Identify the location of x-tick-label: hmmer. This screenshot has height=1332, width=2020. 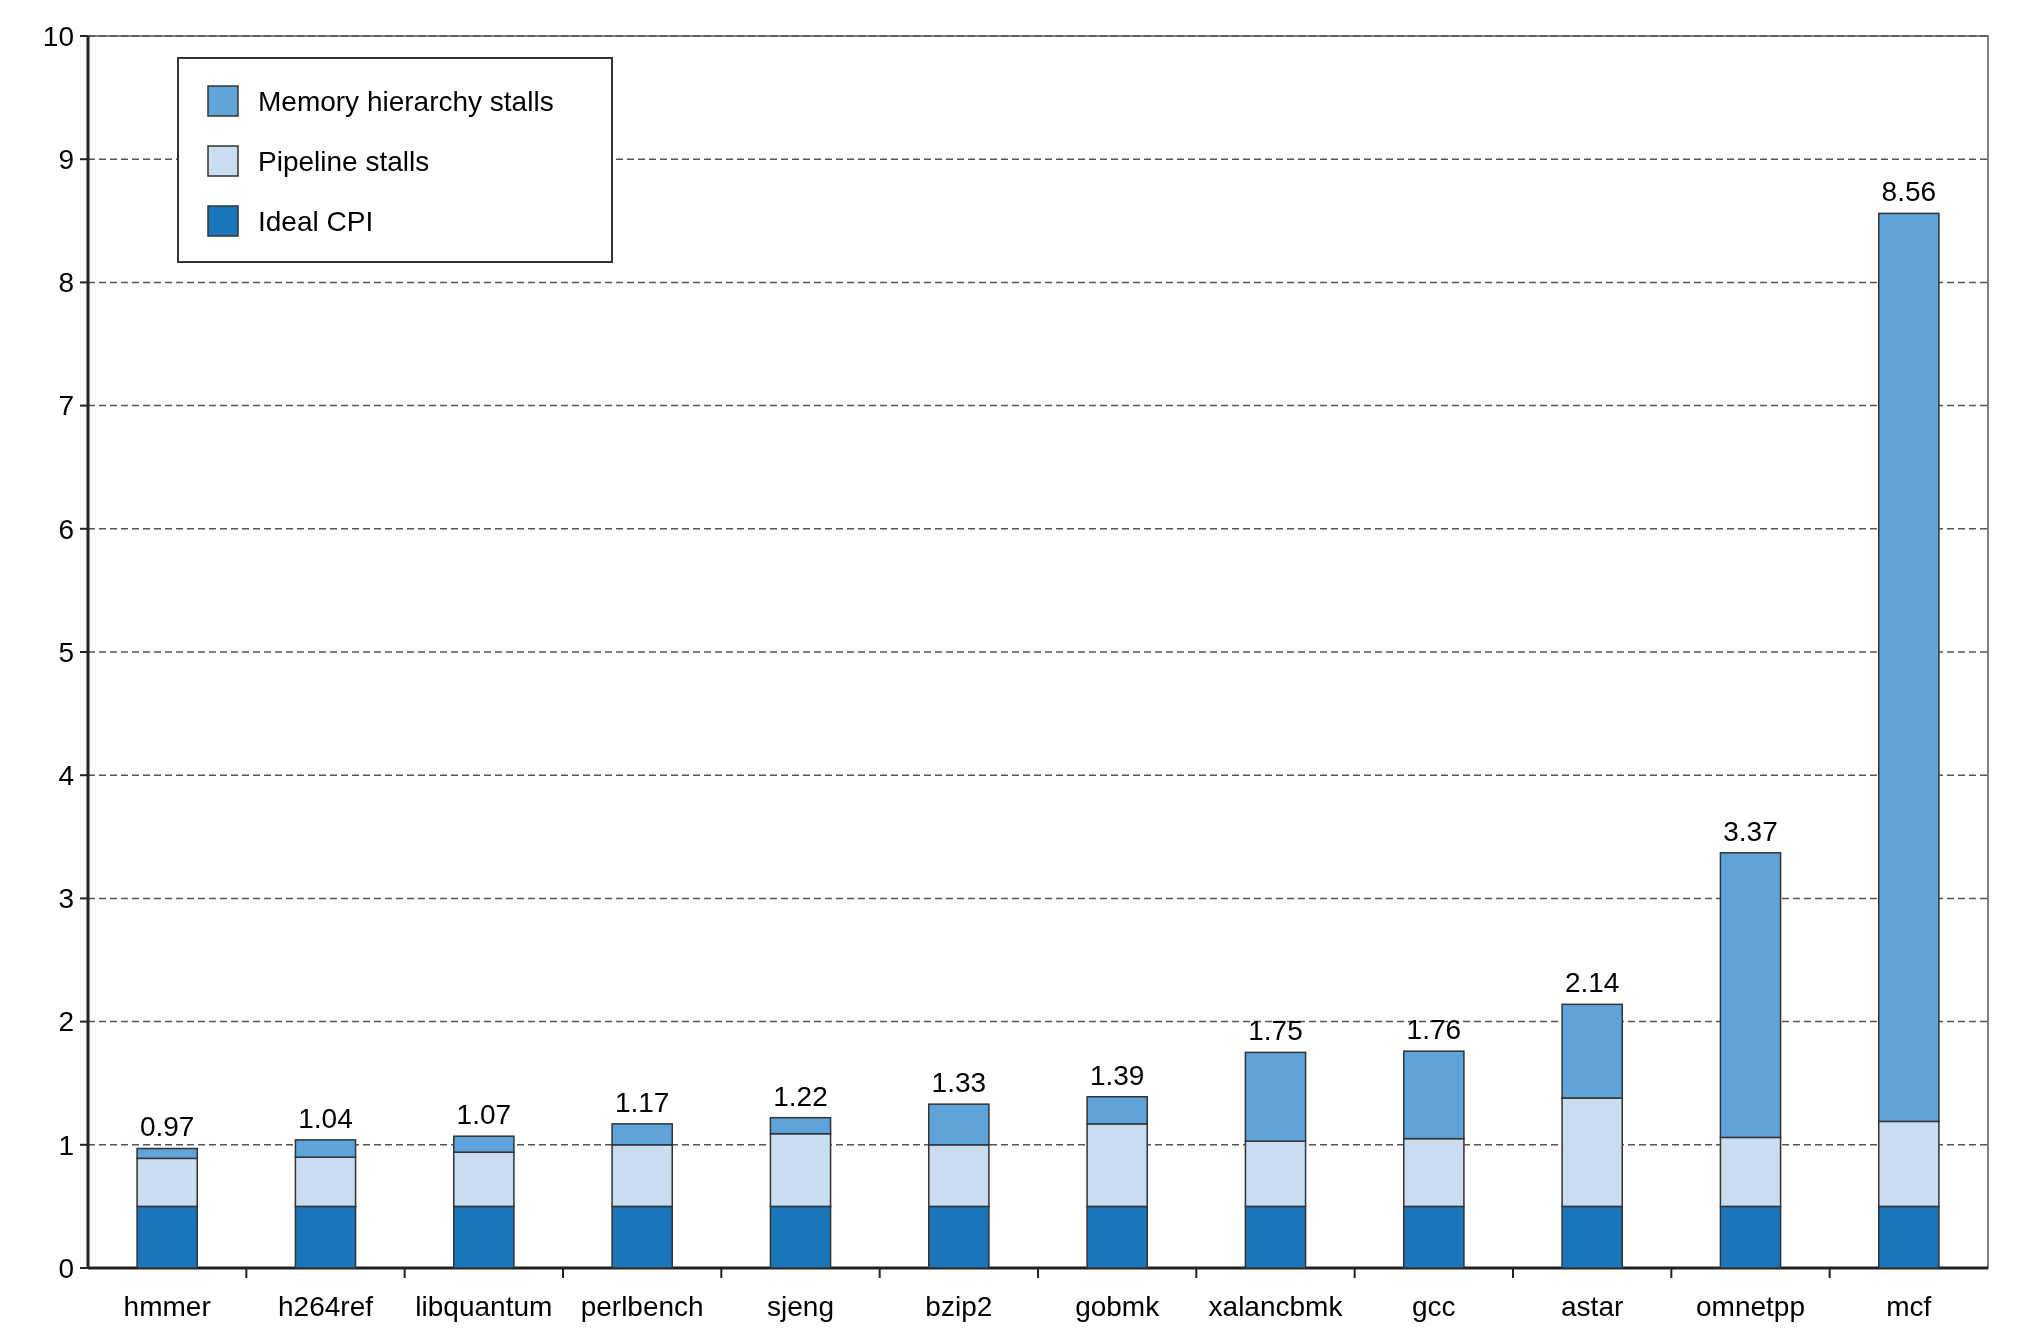
(167, 1306).